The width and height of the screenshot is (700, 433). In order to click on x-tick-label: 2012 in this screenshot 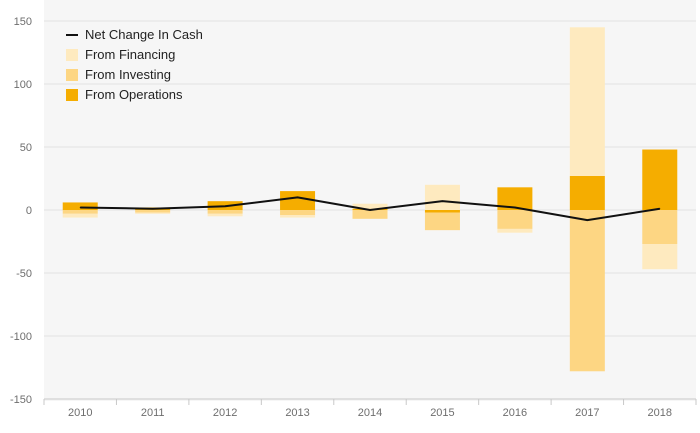, I will do `click(225, 413)`.